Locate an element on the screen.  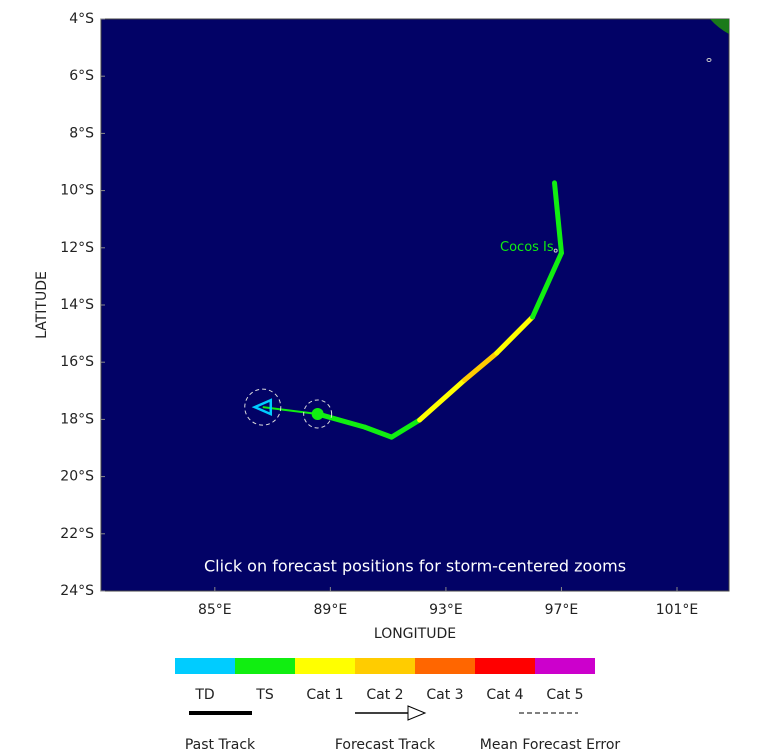
x-axis-title: LONGITUDE is located at coordinates (415, 634).